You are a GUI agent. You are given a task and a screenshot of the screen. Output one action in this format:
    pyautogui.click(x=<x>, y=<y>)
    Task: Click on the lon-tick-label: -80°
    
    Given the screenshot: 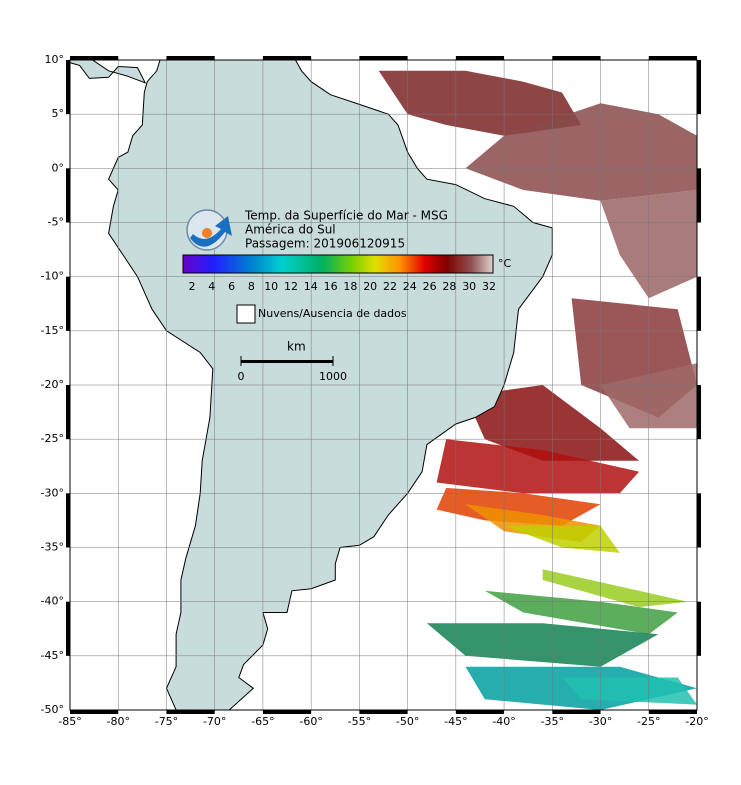 What is the action you would take?
    pyautogui.click(x=117, y=721)
    